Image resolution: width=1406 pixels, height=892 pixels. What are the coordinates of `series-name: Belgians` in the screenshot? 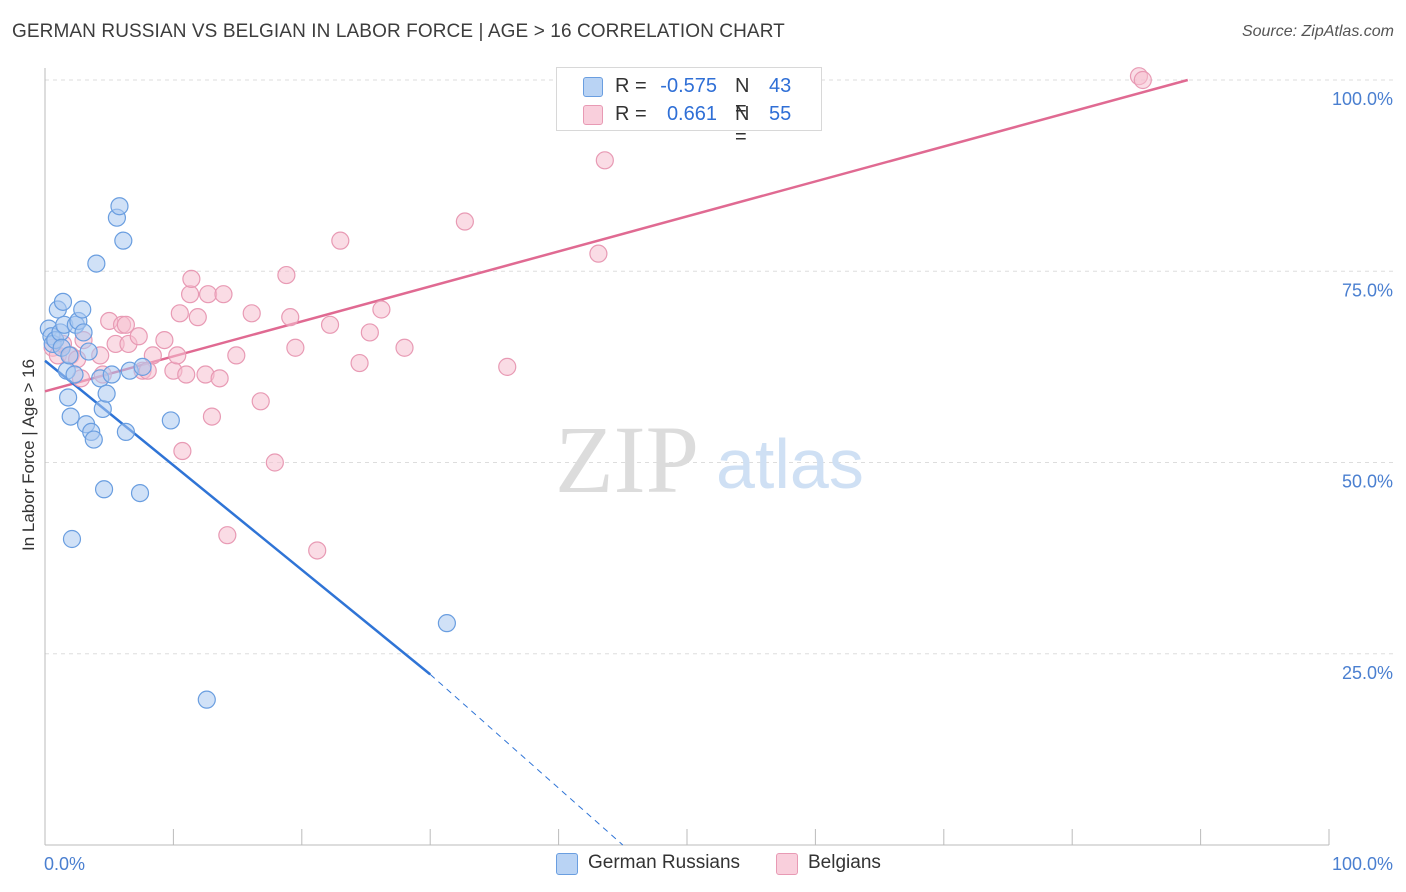 It's located at (844, 862).